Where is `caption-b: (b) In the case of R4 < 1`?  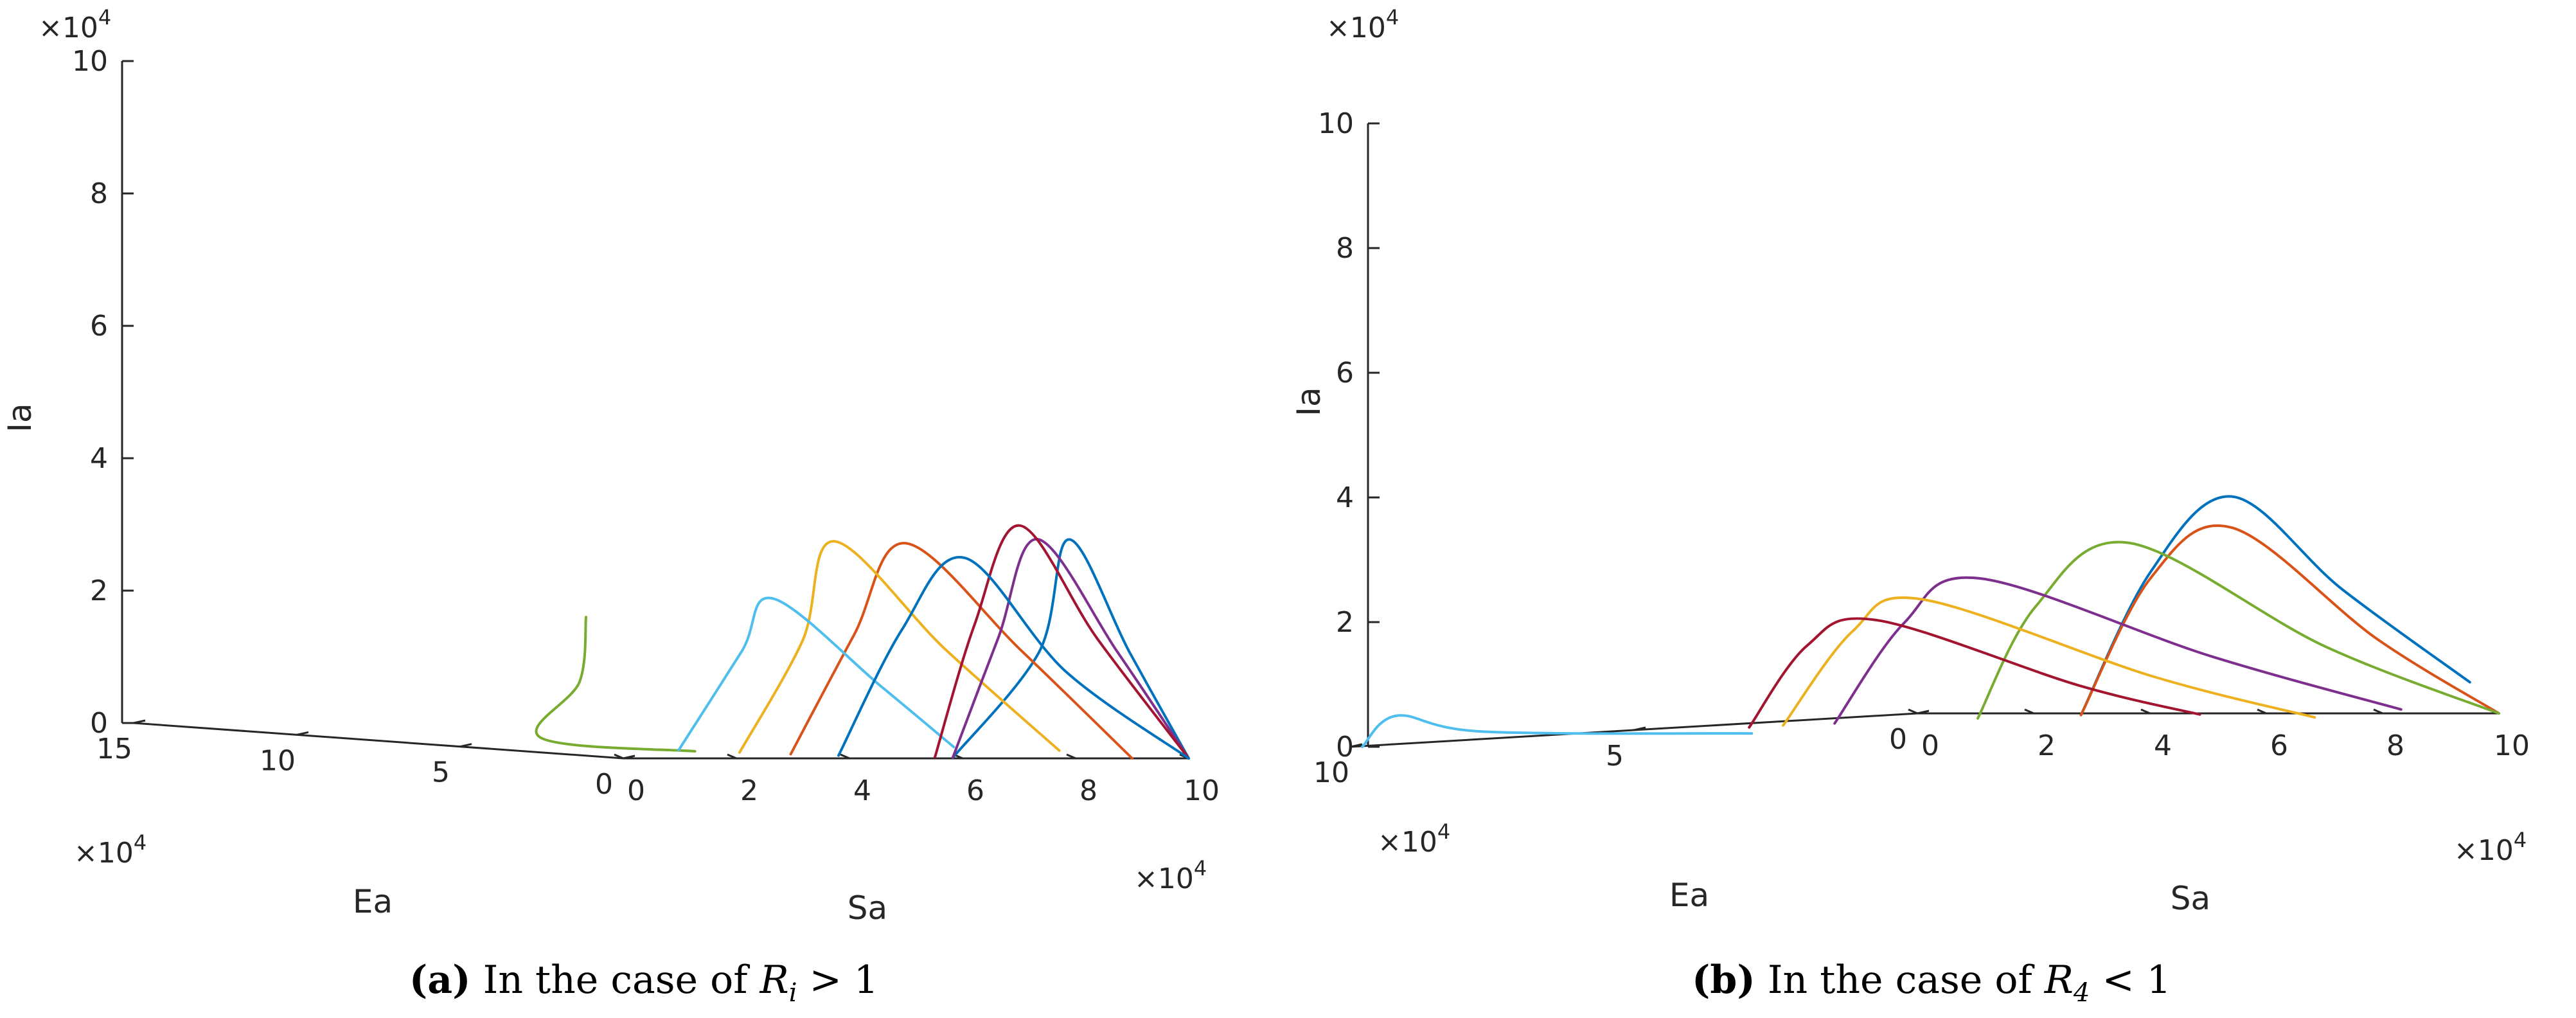 caption-b: (b) In the case of R4 < 1 is located at coordinates (1932, 983).